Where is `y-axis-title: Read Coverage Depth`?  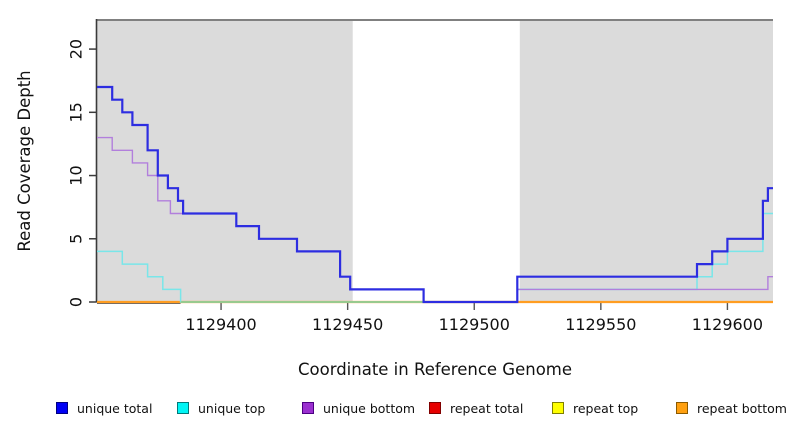
y-axis-title: Read Coverage Depth is located at coordinates (24, 160).